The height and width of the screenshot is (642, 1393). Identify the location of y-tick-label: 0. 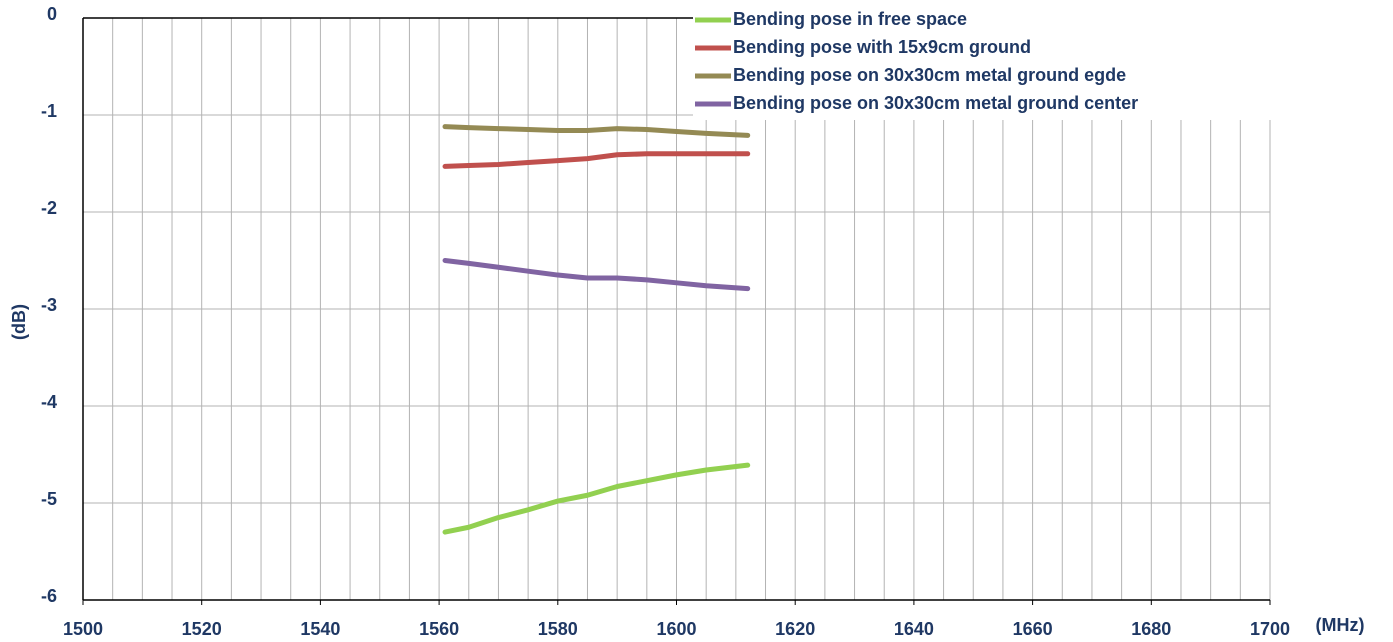
(52, 14).